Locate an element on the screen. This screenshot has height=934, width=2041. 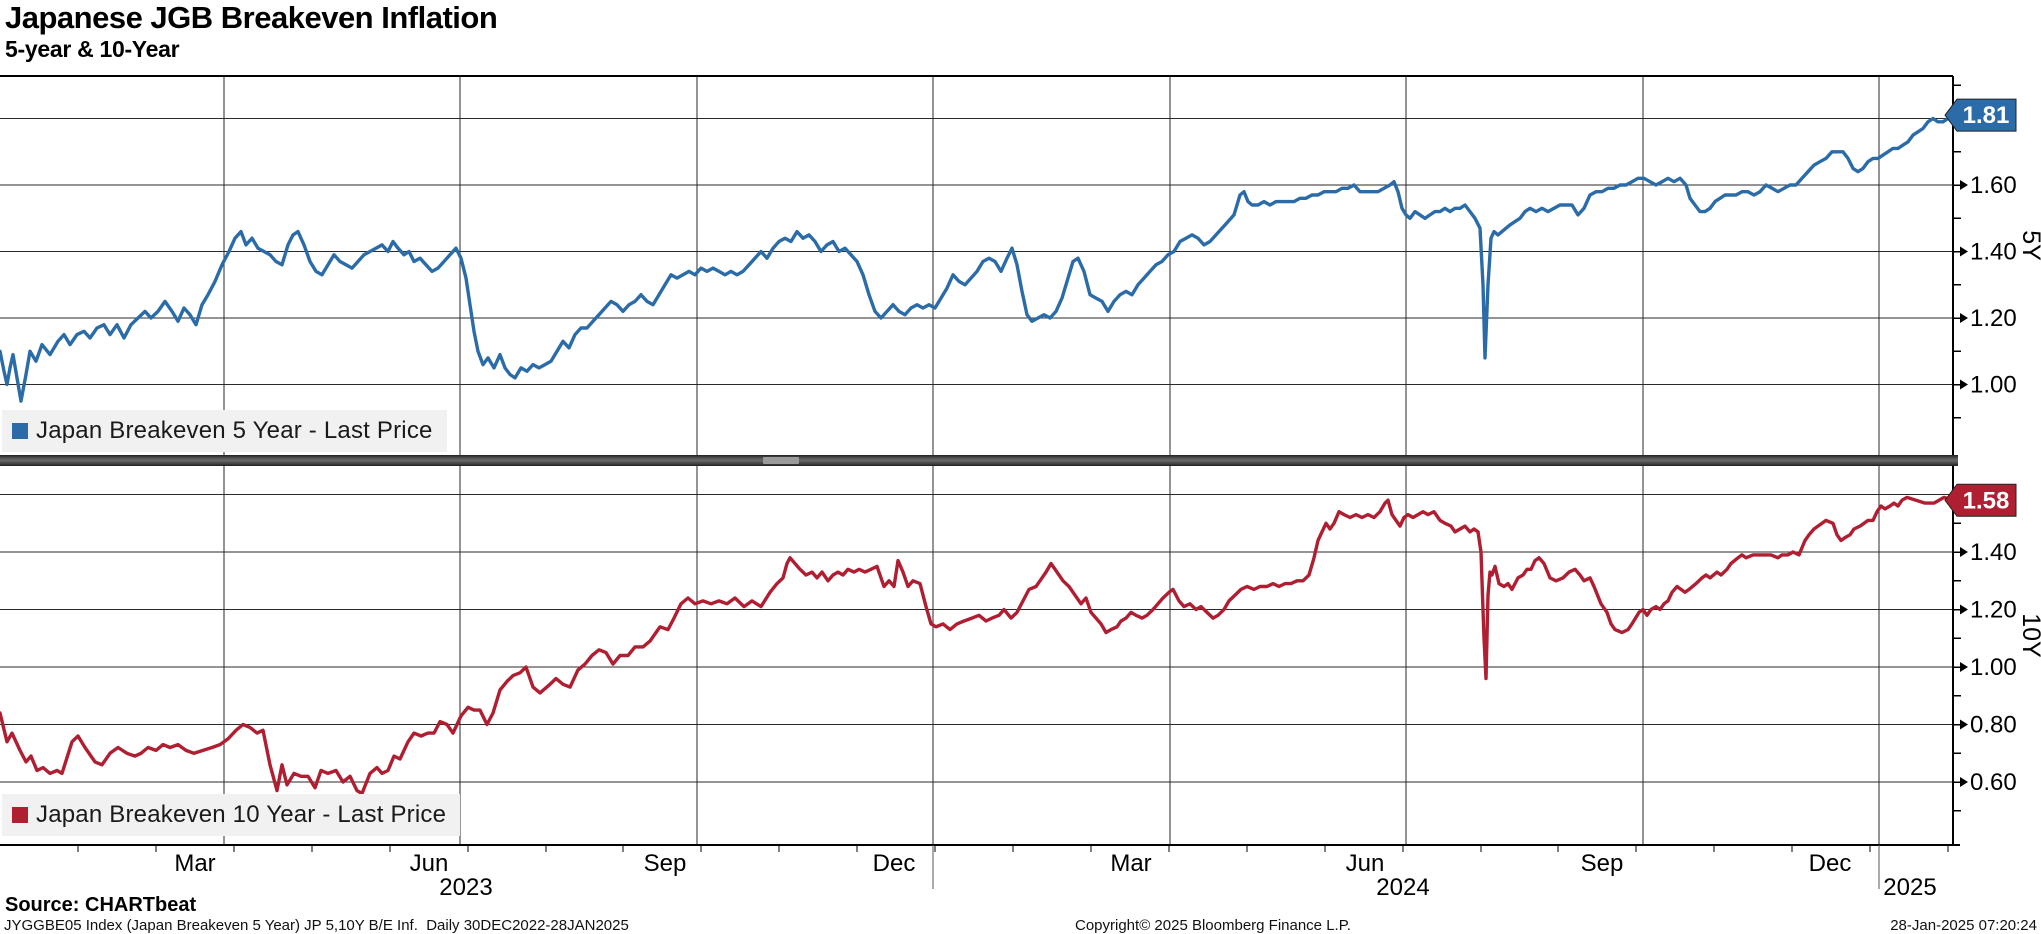
last-price-value-10y: 1.58 is located at coordinates (1986, 500).